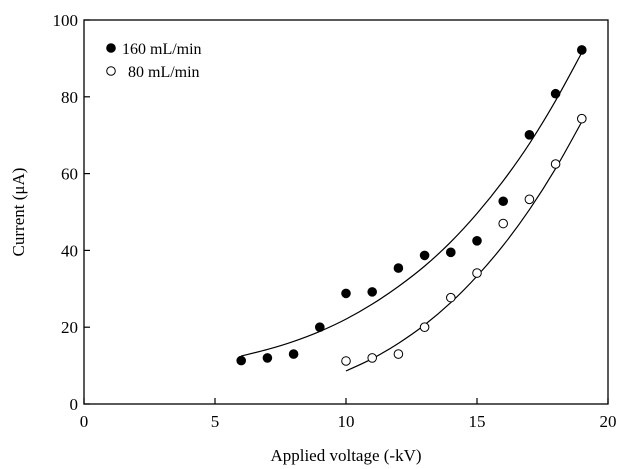 The width and height of the screenshot is (620, 469). What do you see at coordinates (154, 61) in the screenshot?
I see `legend: 160 mL/min 80 mL/min` at bounding box center [154, 61].